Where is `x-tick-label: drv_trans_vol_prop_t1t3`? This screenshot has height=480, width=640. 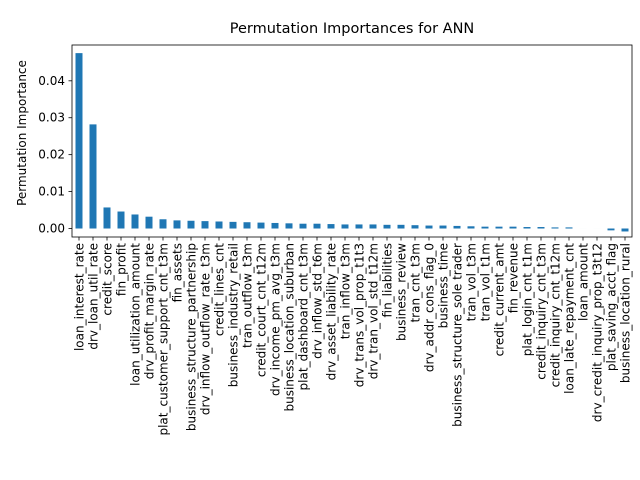
x-tick-label: drv_trans_vol_prop_t1t3 is located at coordinates (360, 315).